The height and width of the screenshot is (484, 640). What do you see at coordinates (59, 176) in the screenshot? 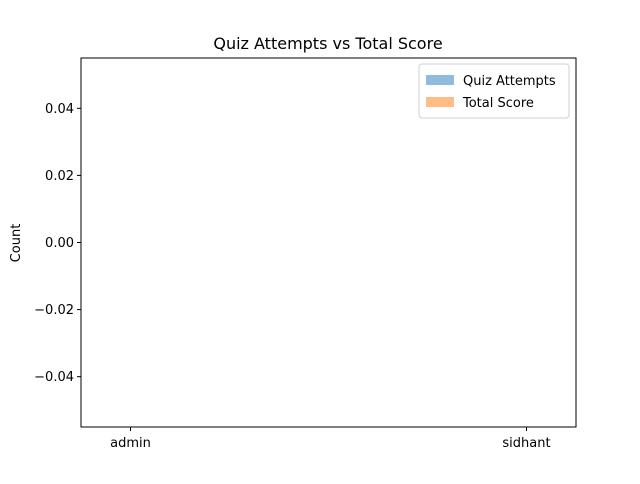
I see `y-tick-label: 0.02` at bounding box center [59, 176].